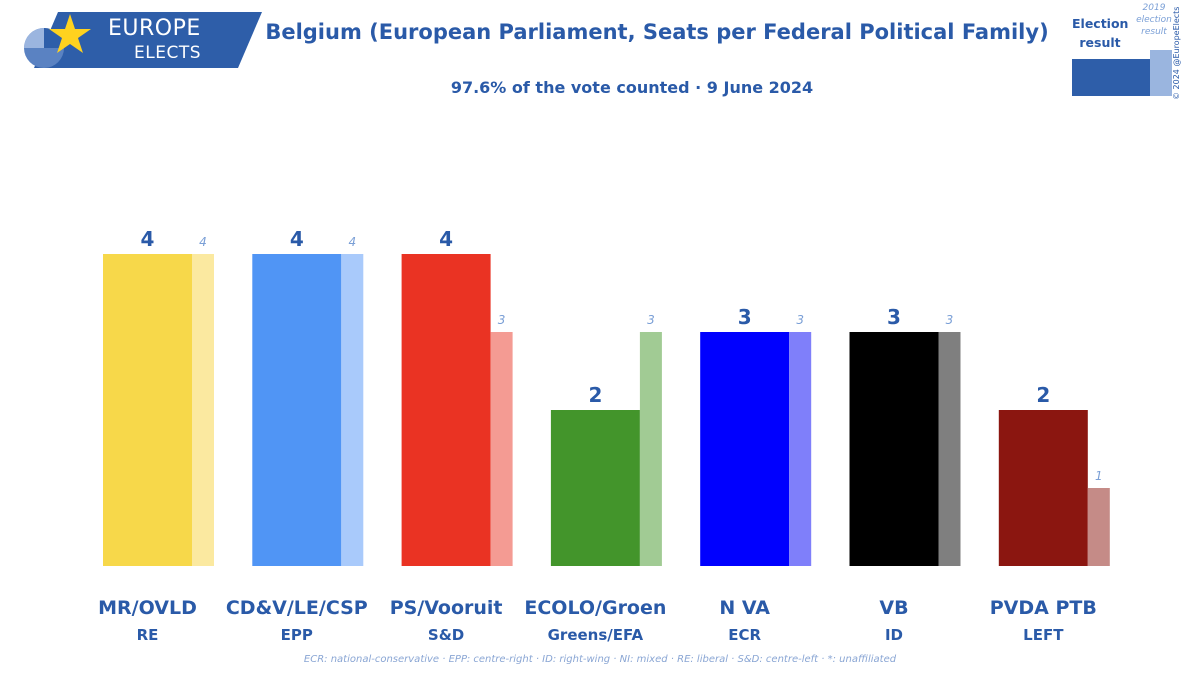  What do you see at coordinates (595, 608) in the screenshot?
I see `category-label: ECOLO/Groen` at bounding box center [595, 608].